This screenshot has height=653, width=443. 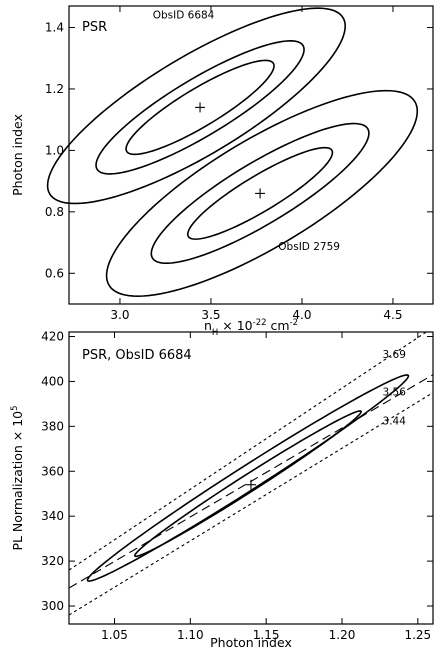 What do you see at coordinates (251, 642) in the screenshot?
I see `bottom-panel-x-axis-label: Photon index` at bounding box center [251, 642].